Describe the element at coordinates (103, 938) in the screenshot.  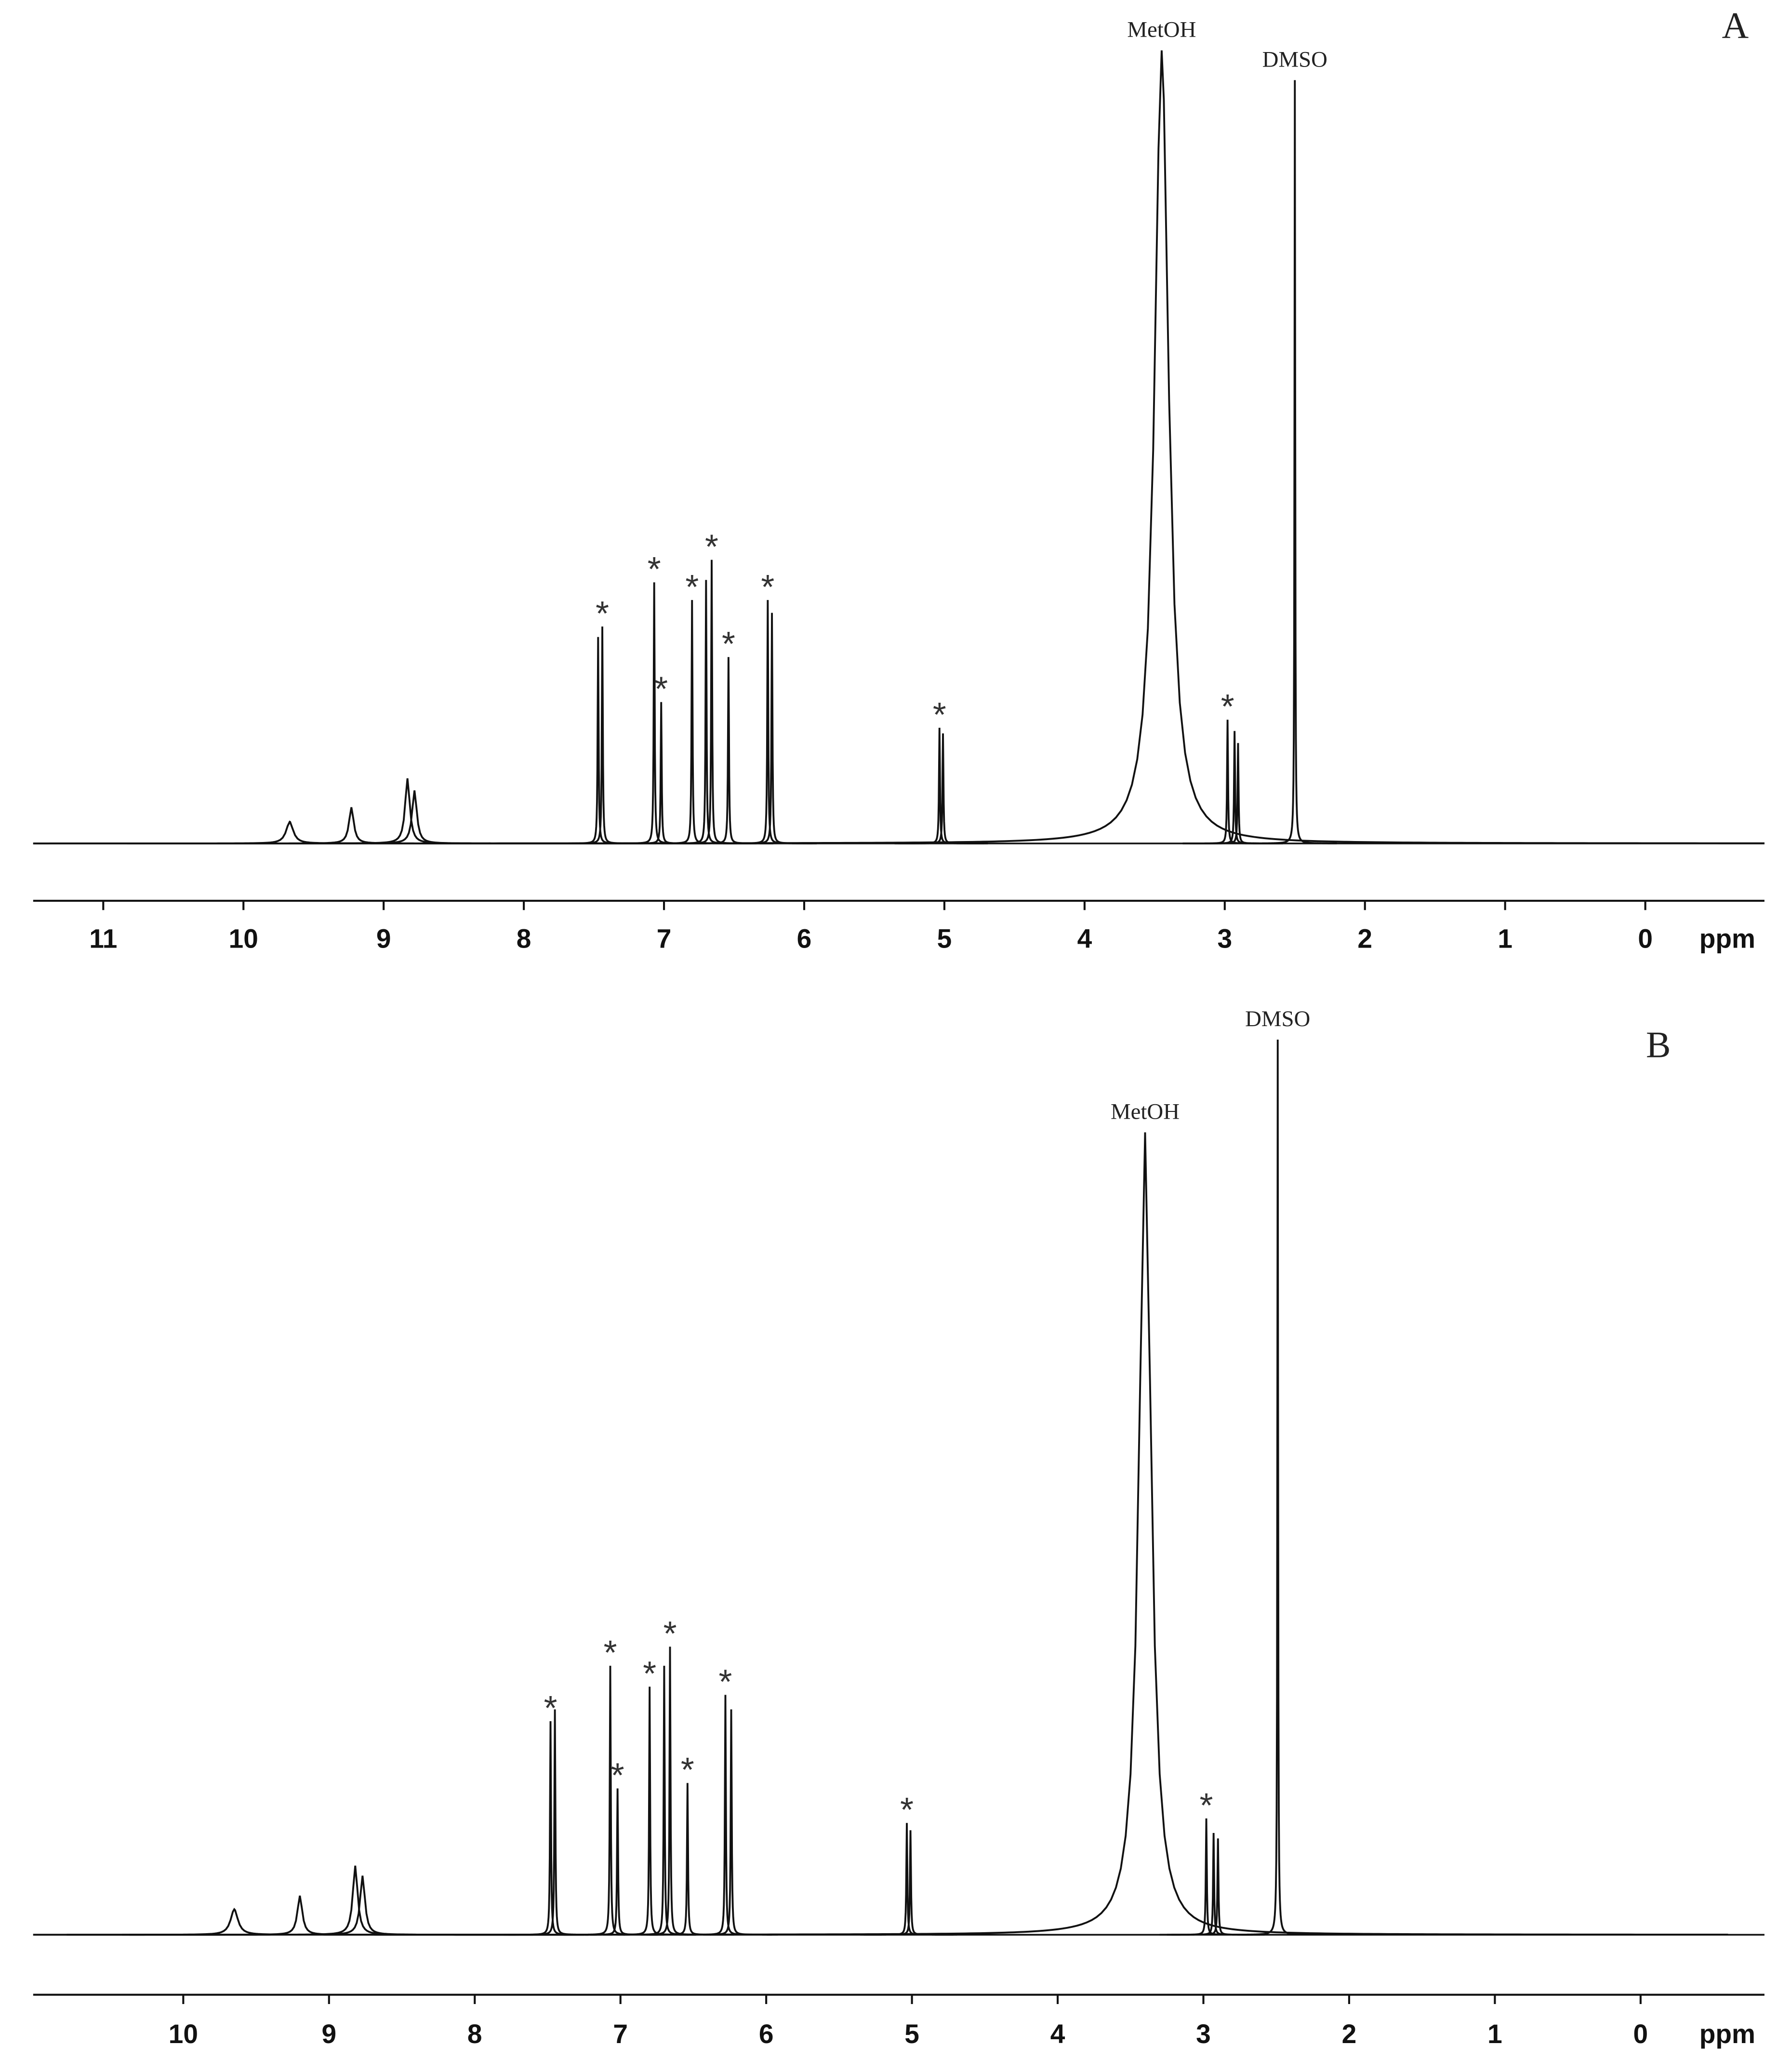
I see `x-tick-label: 11` at that location.